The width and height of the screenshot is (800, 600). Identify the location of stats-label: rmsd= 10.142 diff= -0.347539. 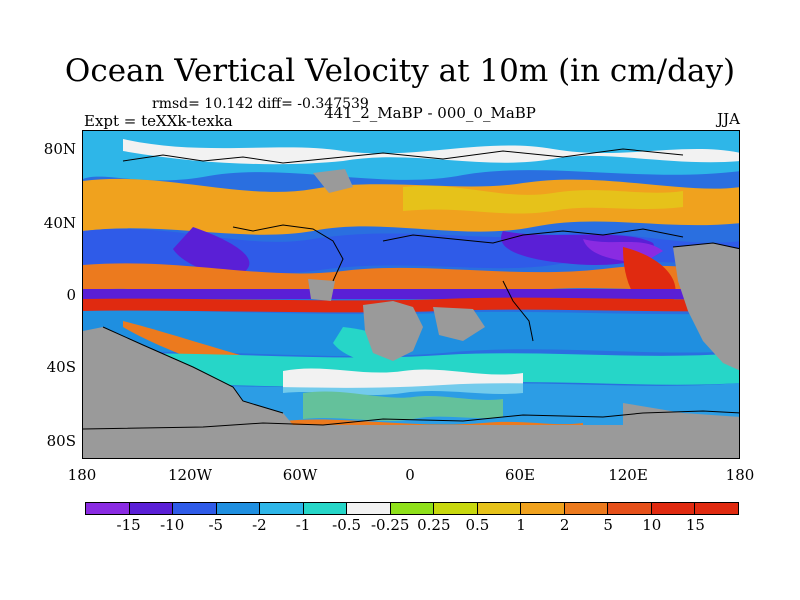
(260, 104).